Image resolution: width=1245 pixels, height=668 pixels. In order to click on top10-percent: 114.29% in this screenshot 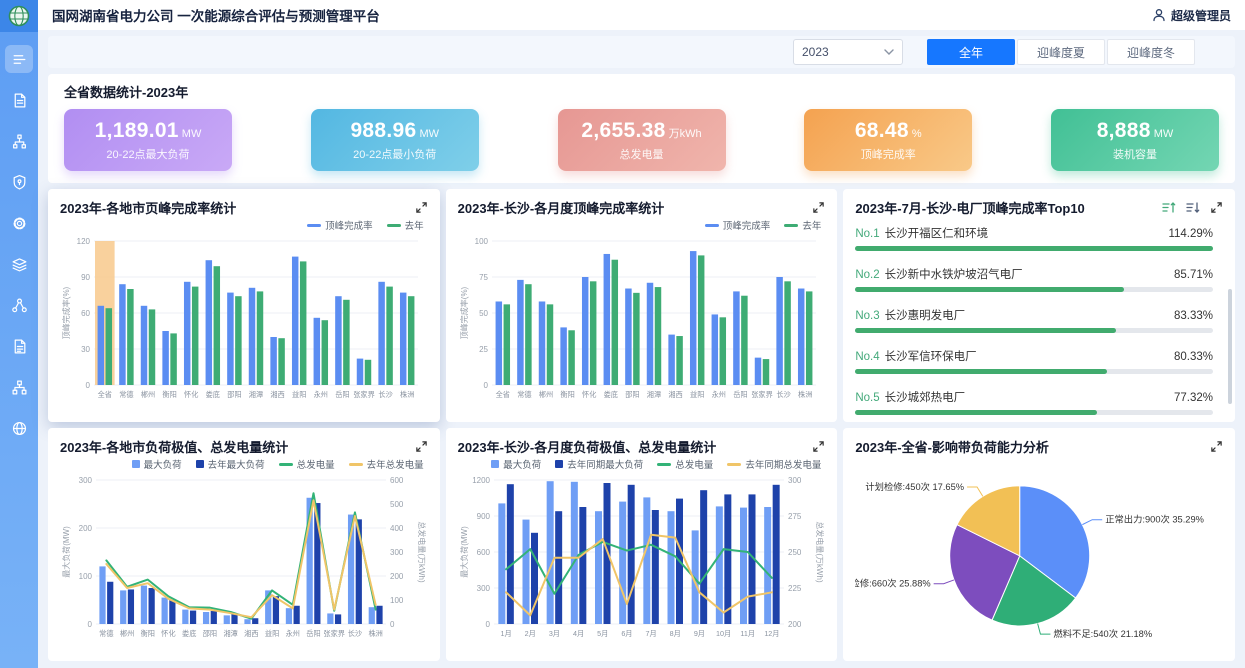, I will do `click(1190, 234)`.